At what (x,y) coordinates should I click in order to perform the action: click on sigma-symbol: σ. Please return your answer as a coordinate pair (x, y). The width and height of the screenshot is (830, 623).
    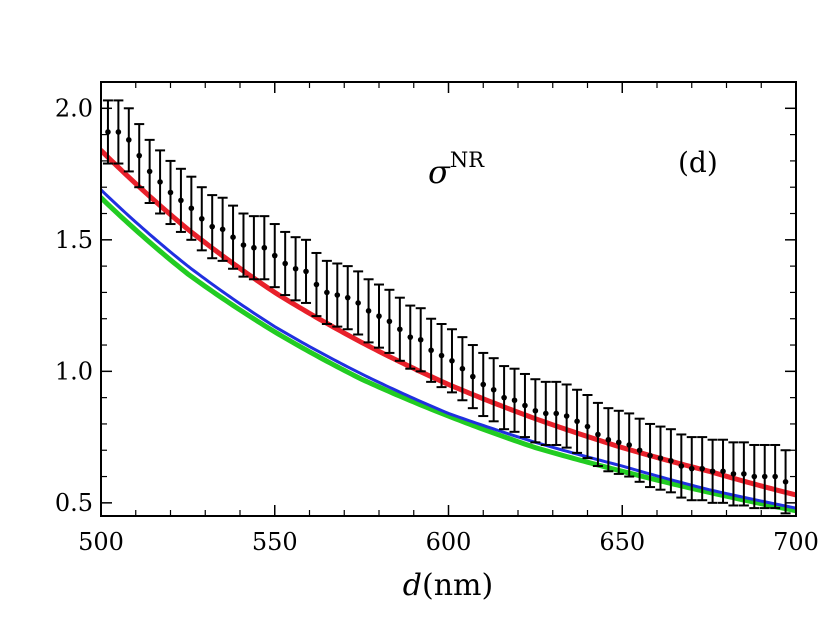
    Looking at the image, I should click on (439, 172).